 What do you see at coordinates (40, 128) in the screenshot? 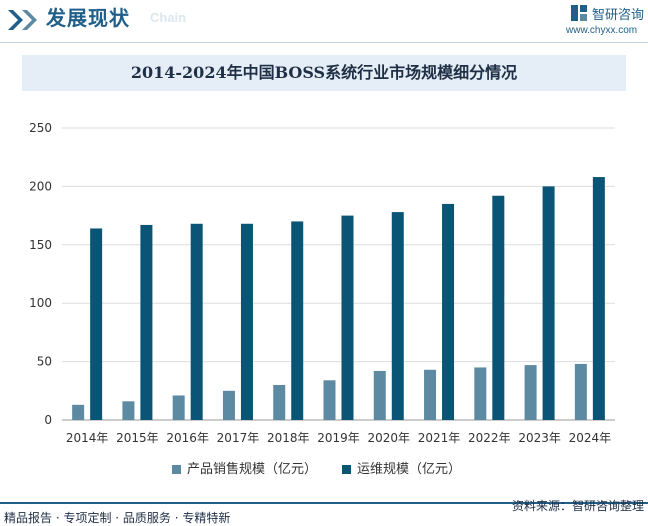
I see `y-tick-label: 250` at bounding box center [40, 128].